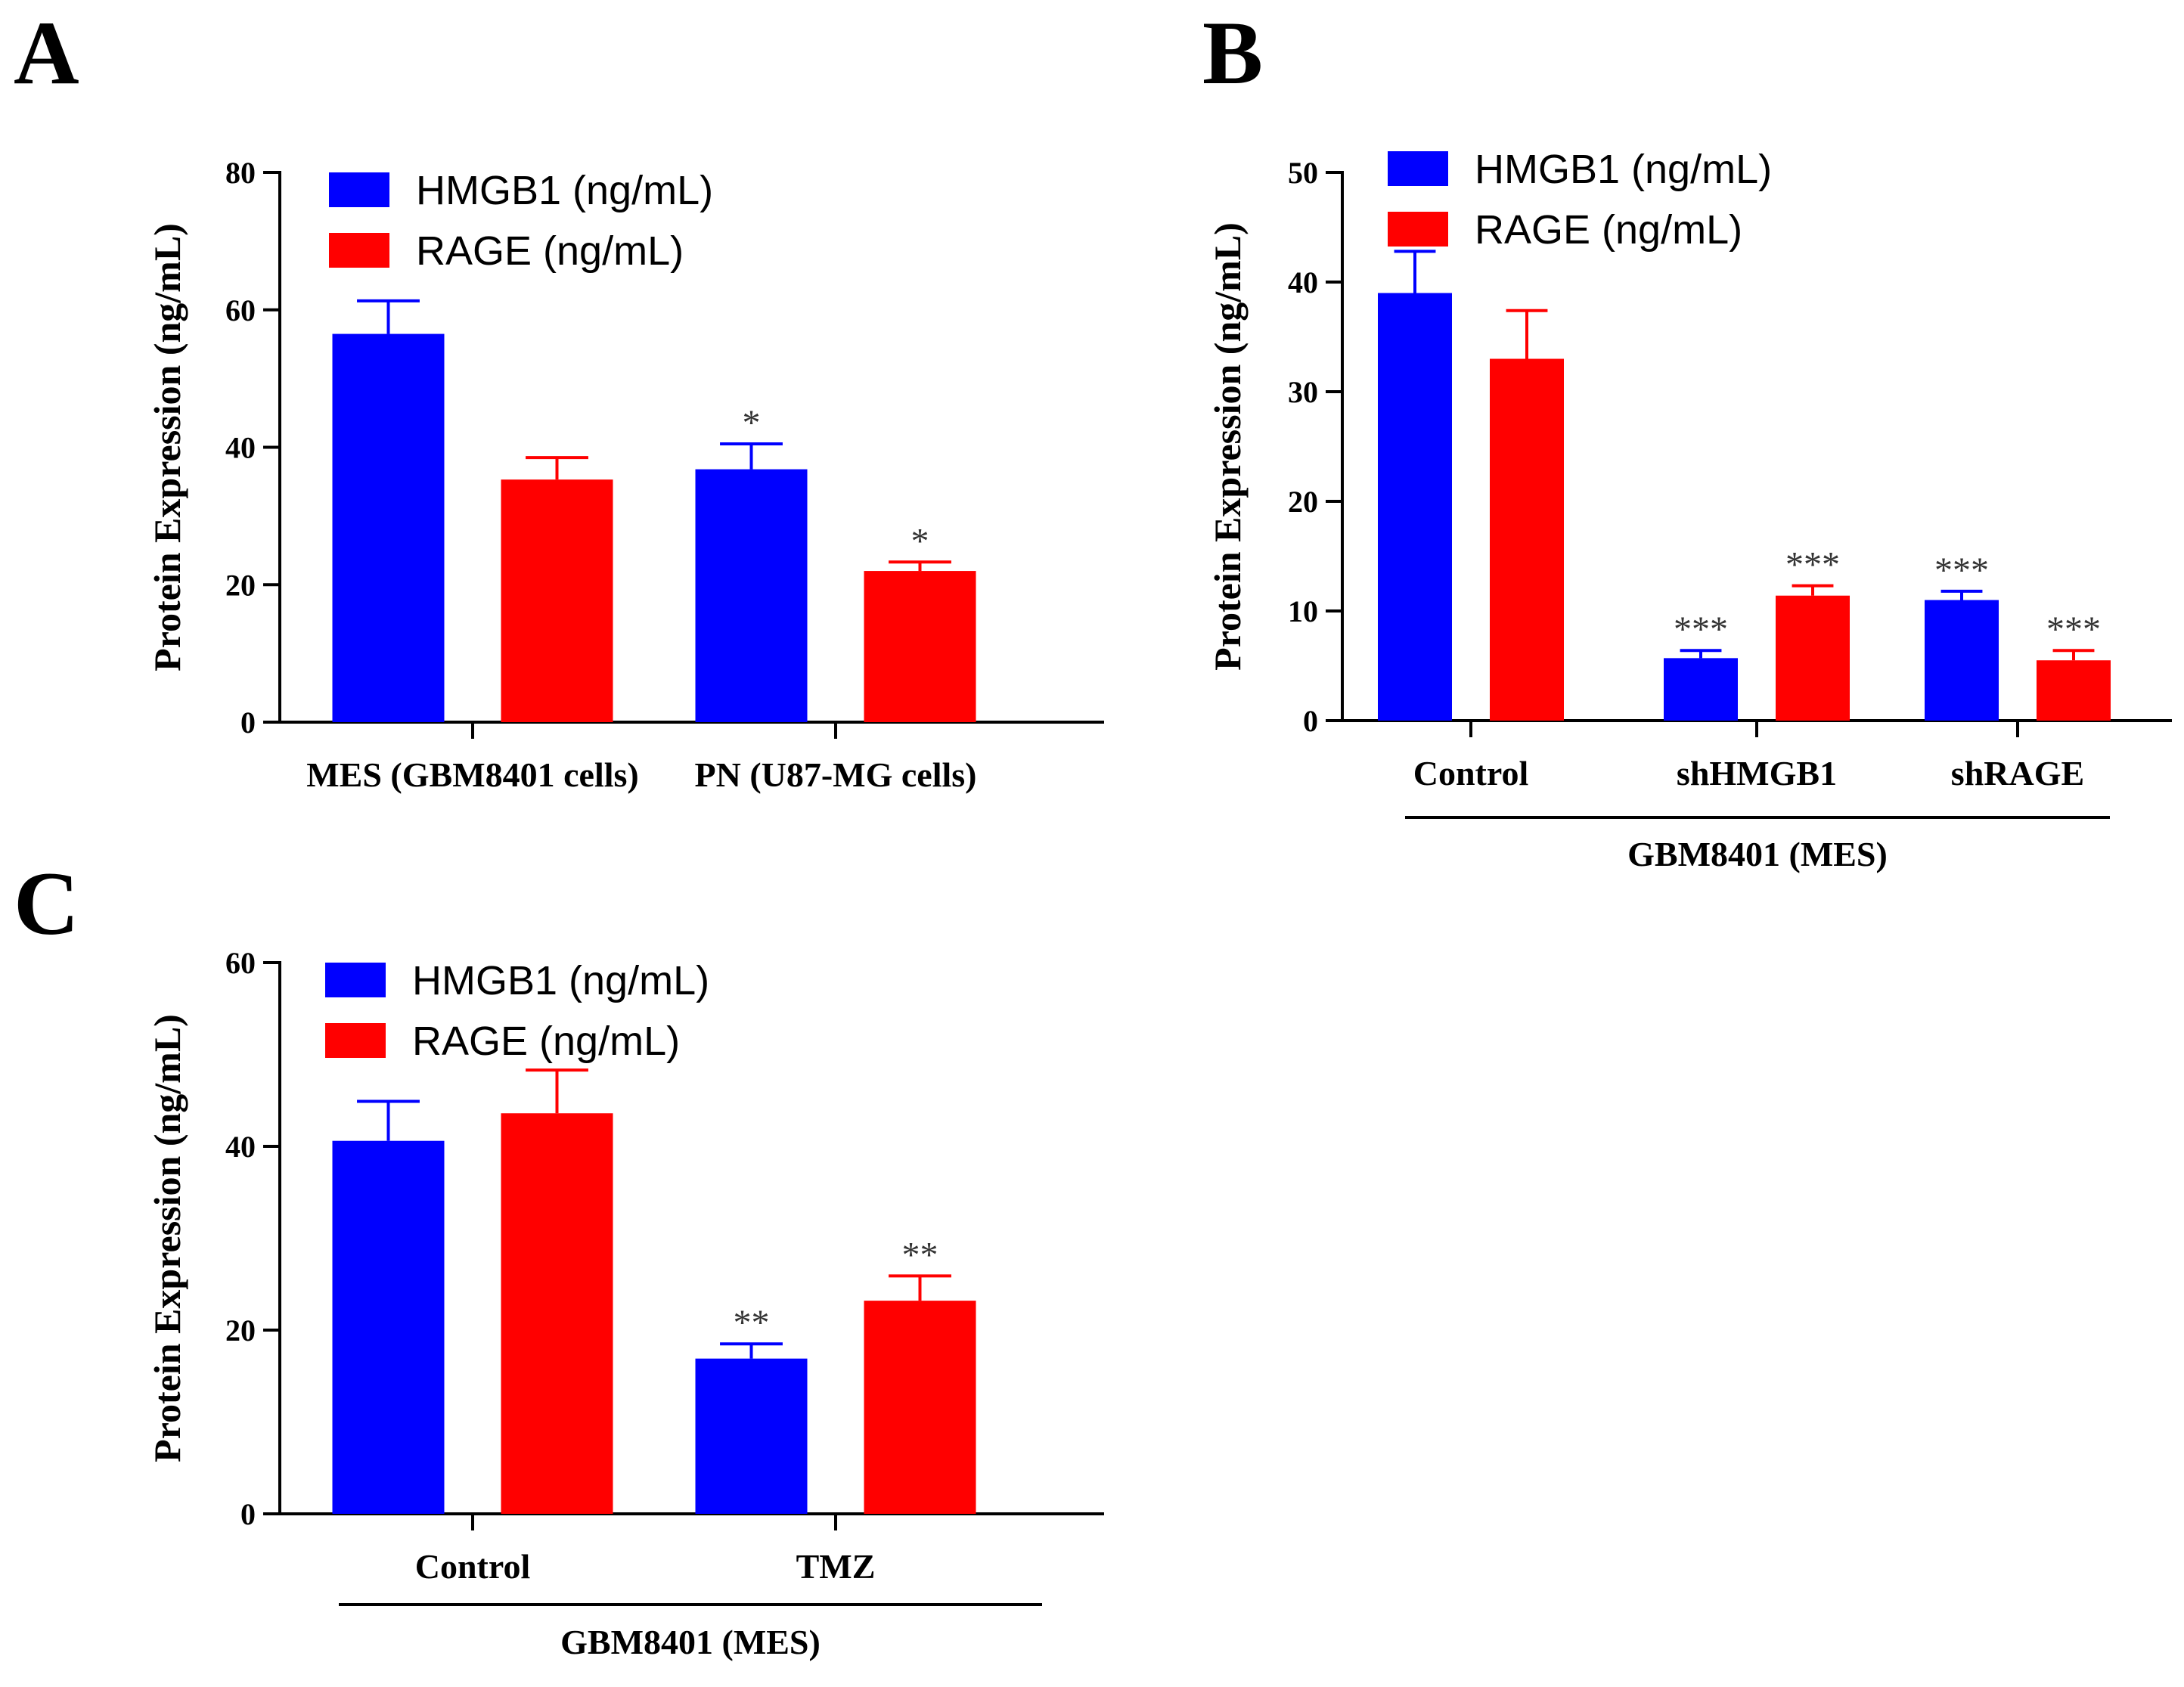 The height and width of the screenshot is (1687, 2184). What do you see at coordinates (1303, 392) in the screenshot?
I see `y-tick-label: 30` at bounding box center [1303, 392].